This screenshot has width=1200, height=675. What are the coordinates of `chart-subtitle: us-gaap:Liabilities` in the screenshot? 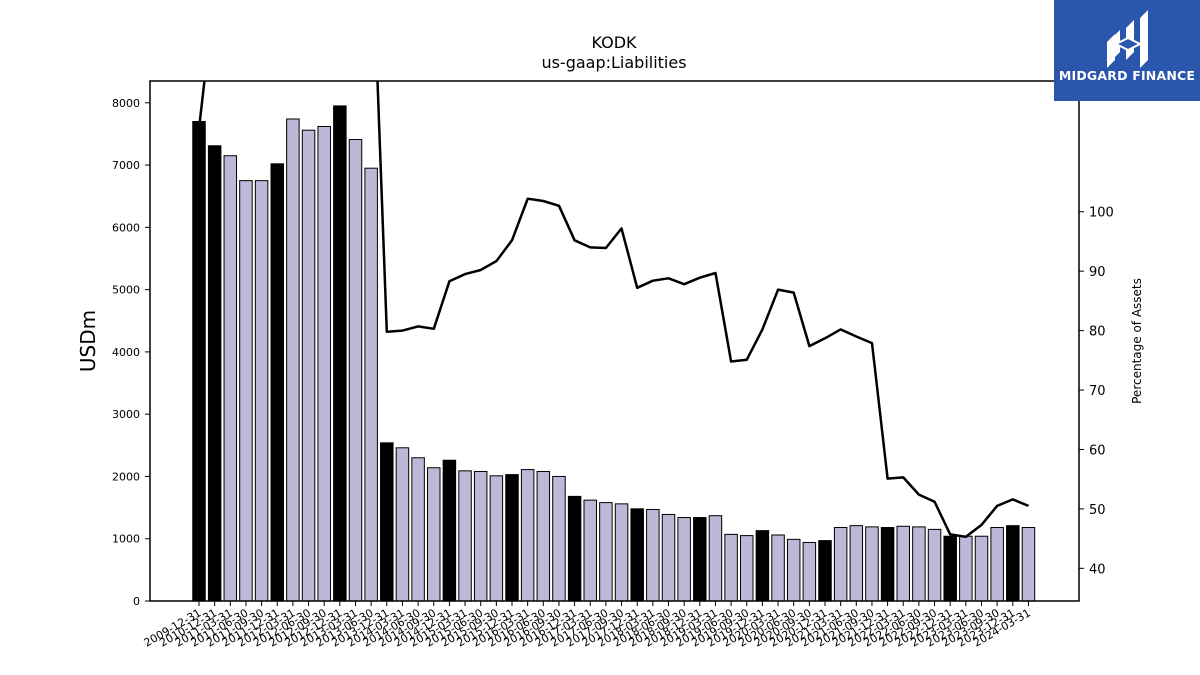 It's located at (613, 62).